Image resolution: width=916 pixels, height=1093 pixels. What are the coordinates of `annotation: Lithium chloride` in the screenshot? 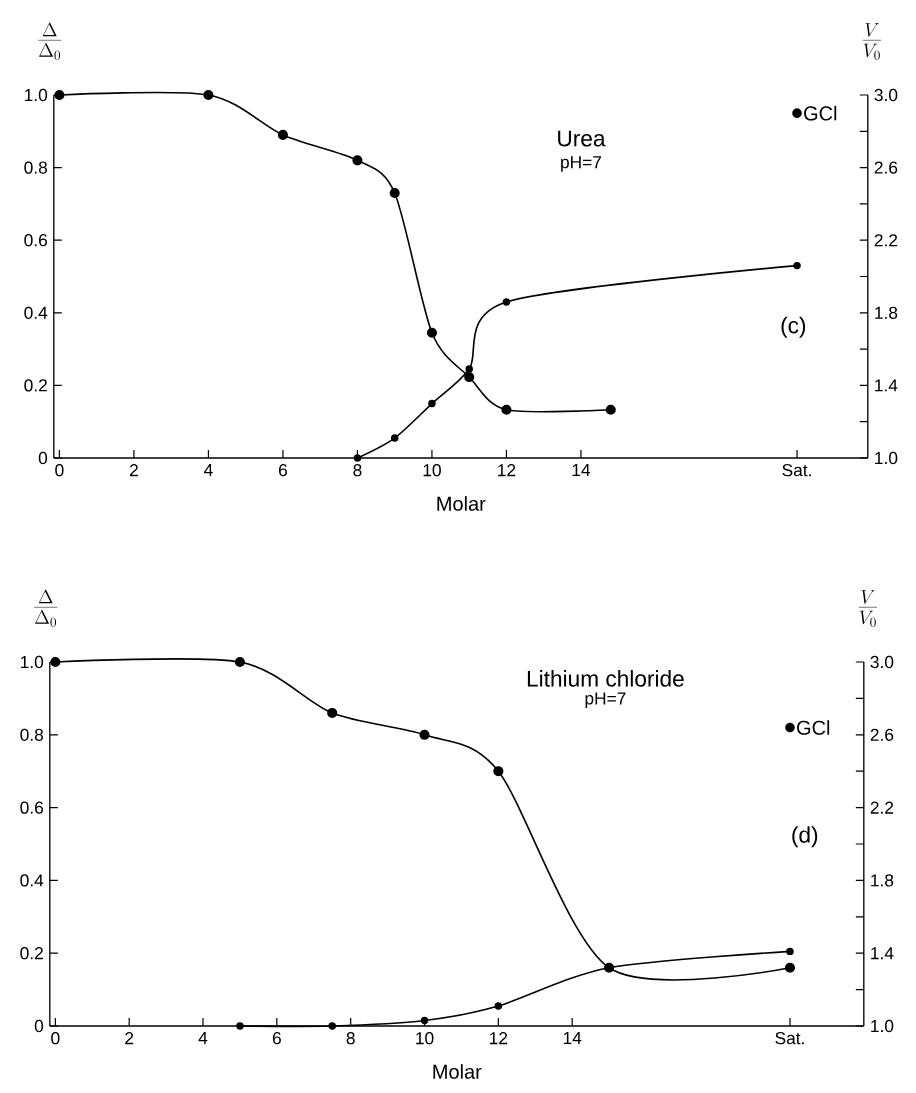 It's located at (605, 678).